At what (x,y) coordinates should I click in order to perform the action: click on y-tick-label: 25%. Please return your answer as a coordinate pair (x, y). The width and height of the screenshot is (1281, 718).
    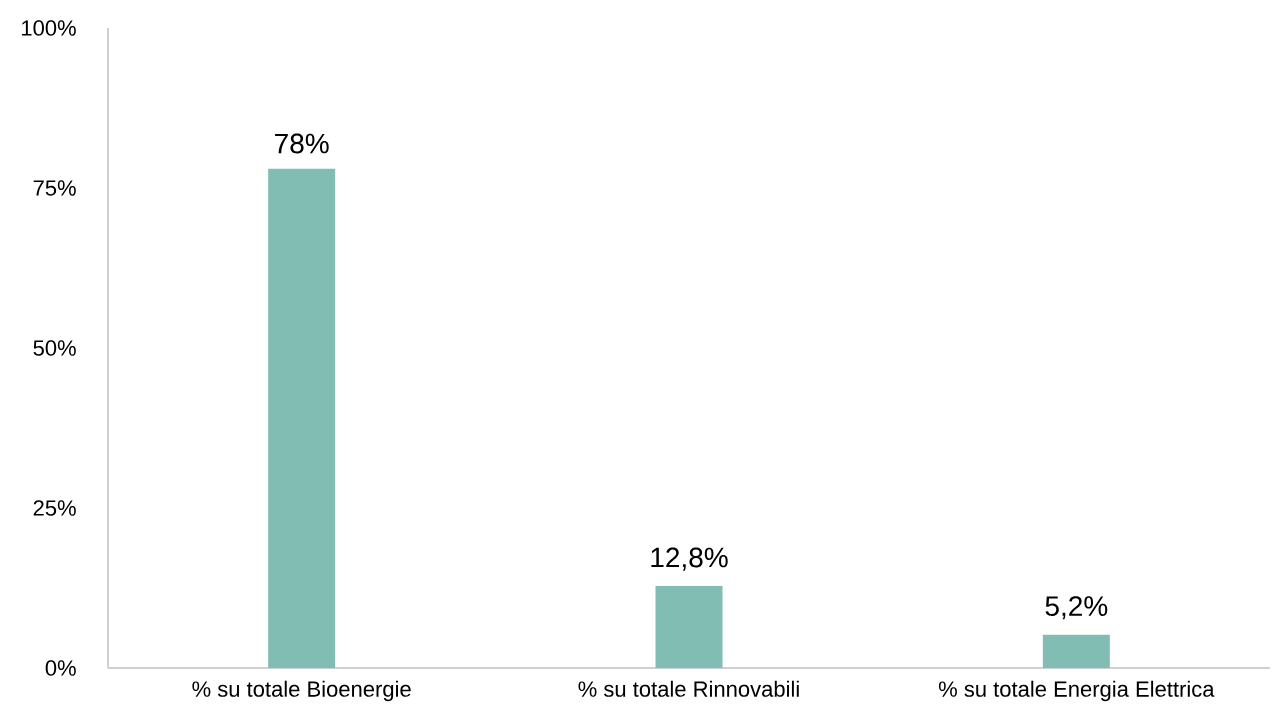
    Looking at the image, I should click on (54, 508).